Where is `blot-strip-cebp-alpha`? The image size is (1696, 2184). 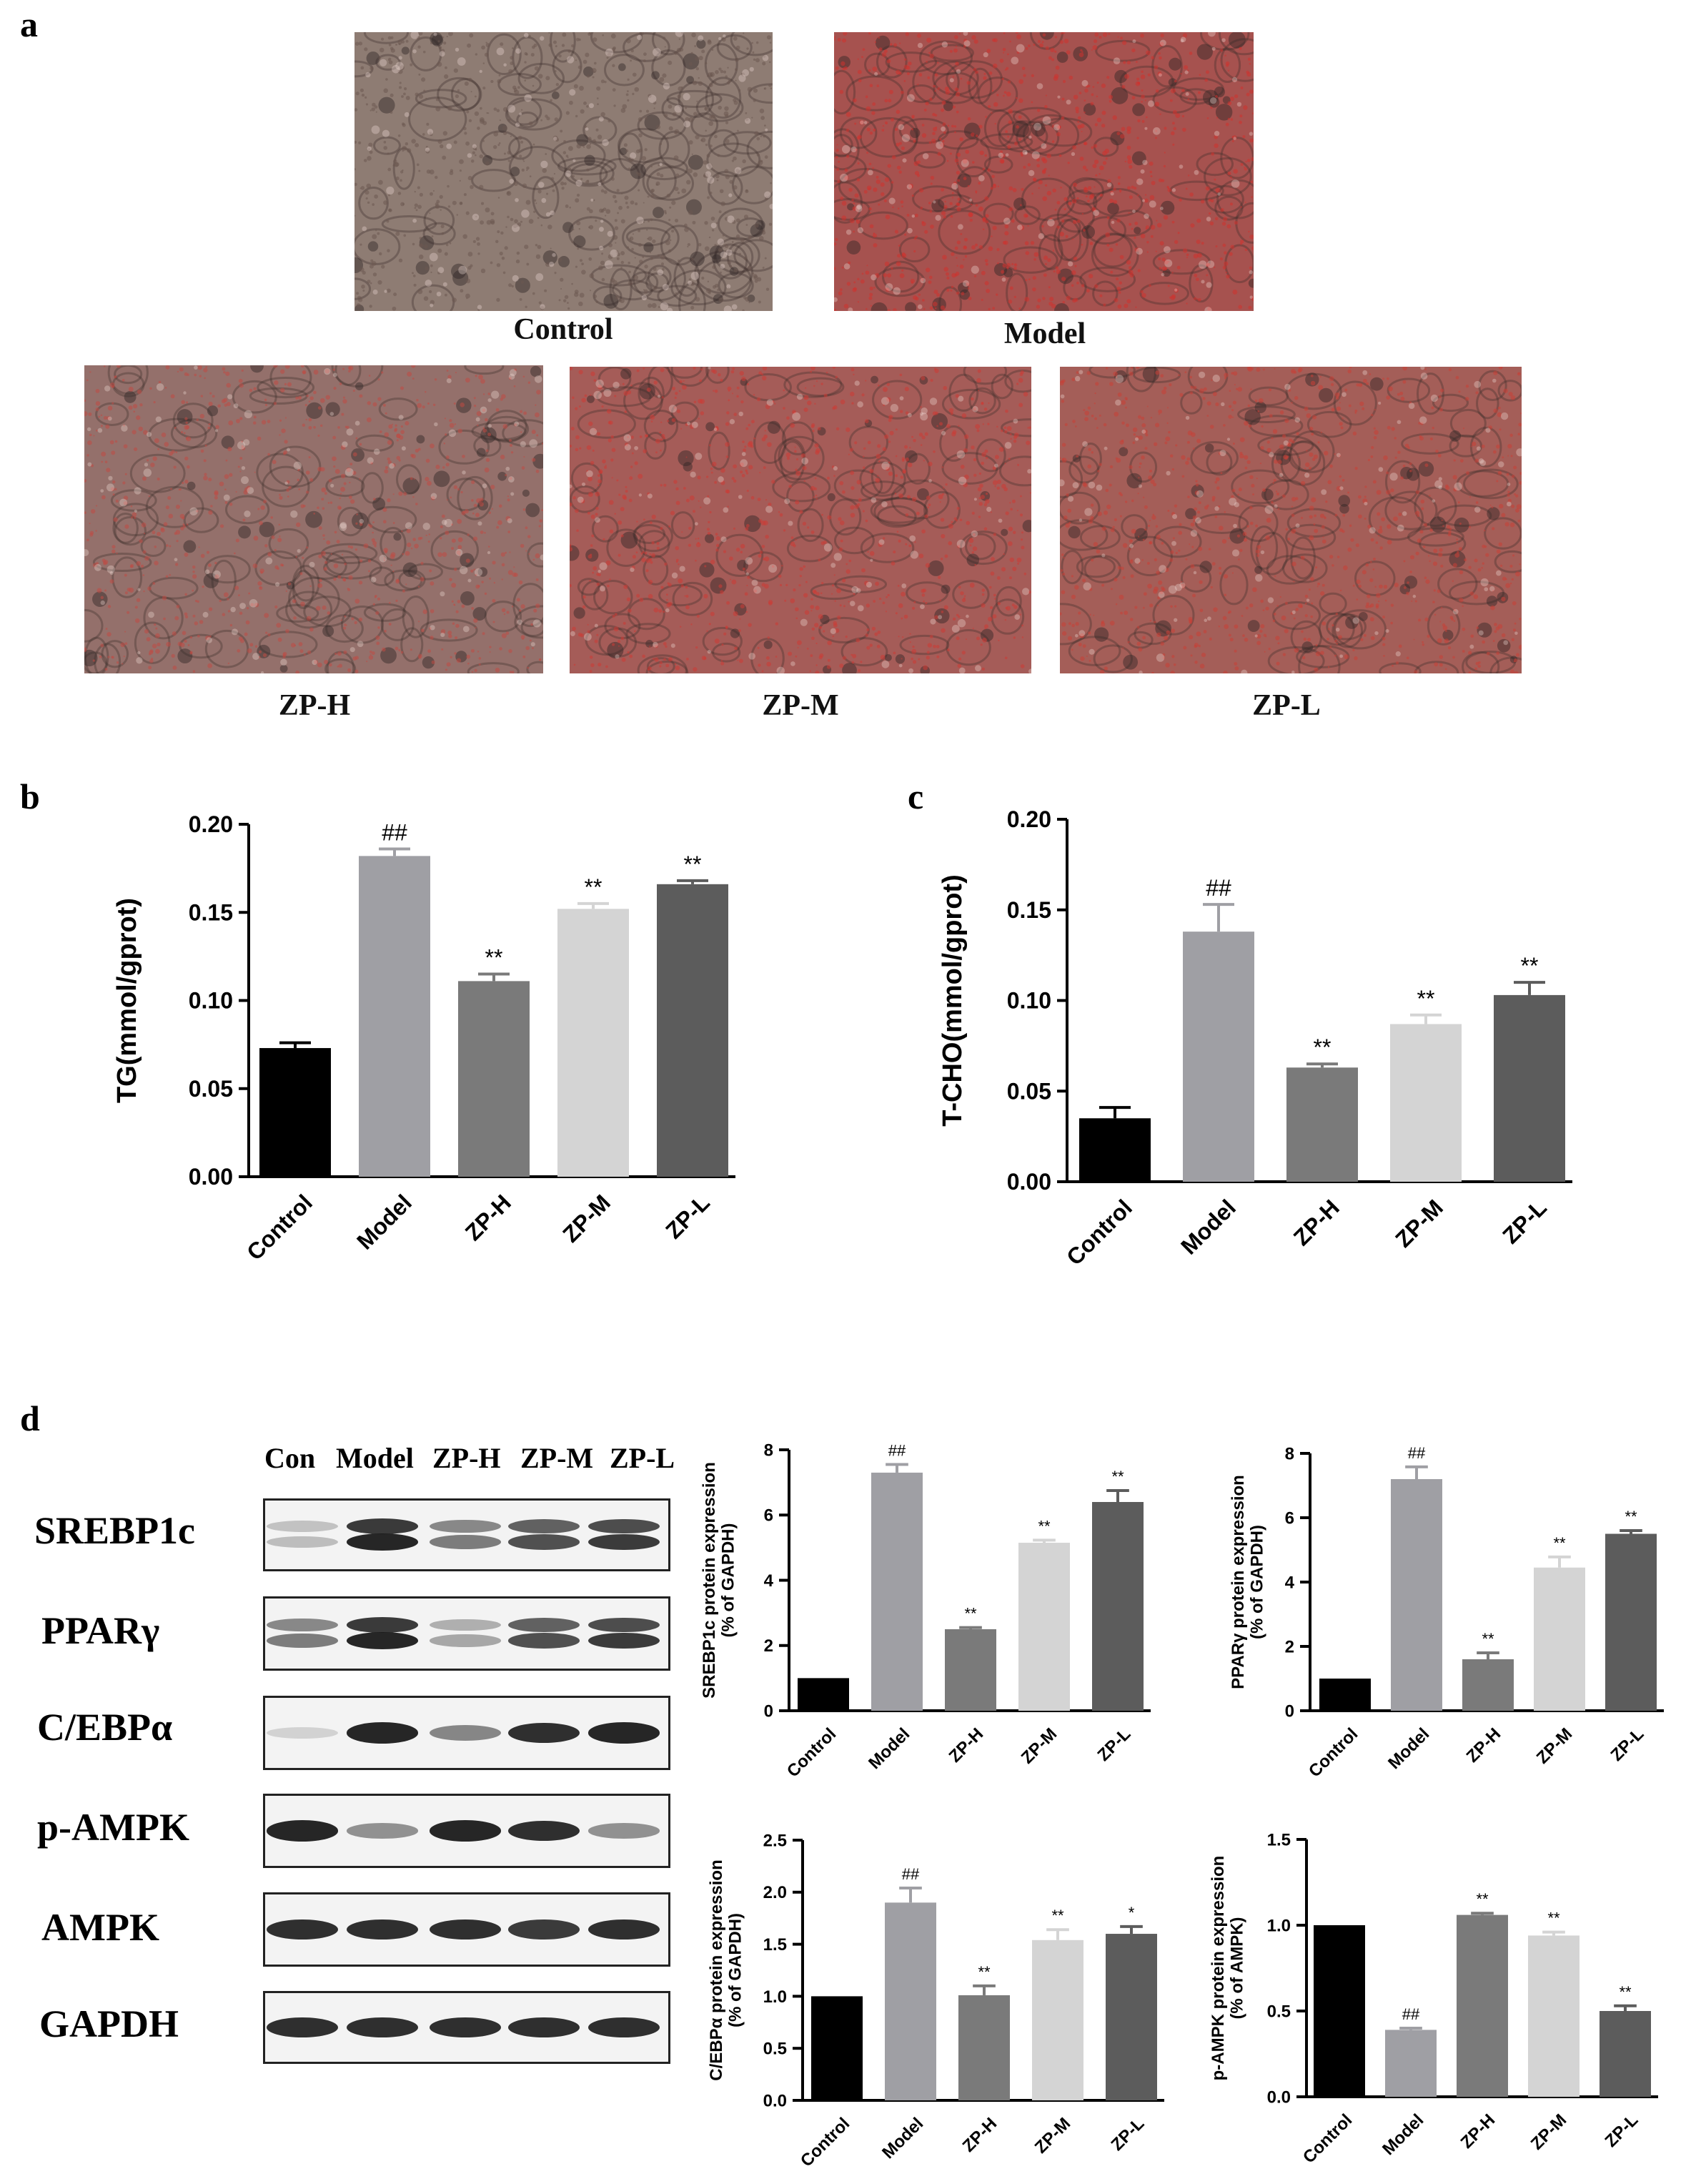
blot-strip-cebp-alpha is located at coordinates (466, 1733).